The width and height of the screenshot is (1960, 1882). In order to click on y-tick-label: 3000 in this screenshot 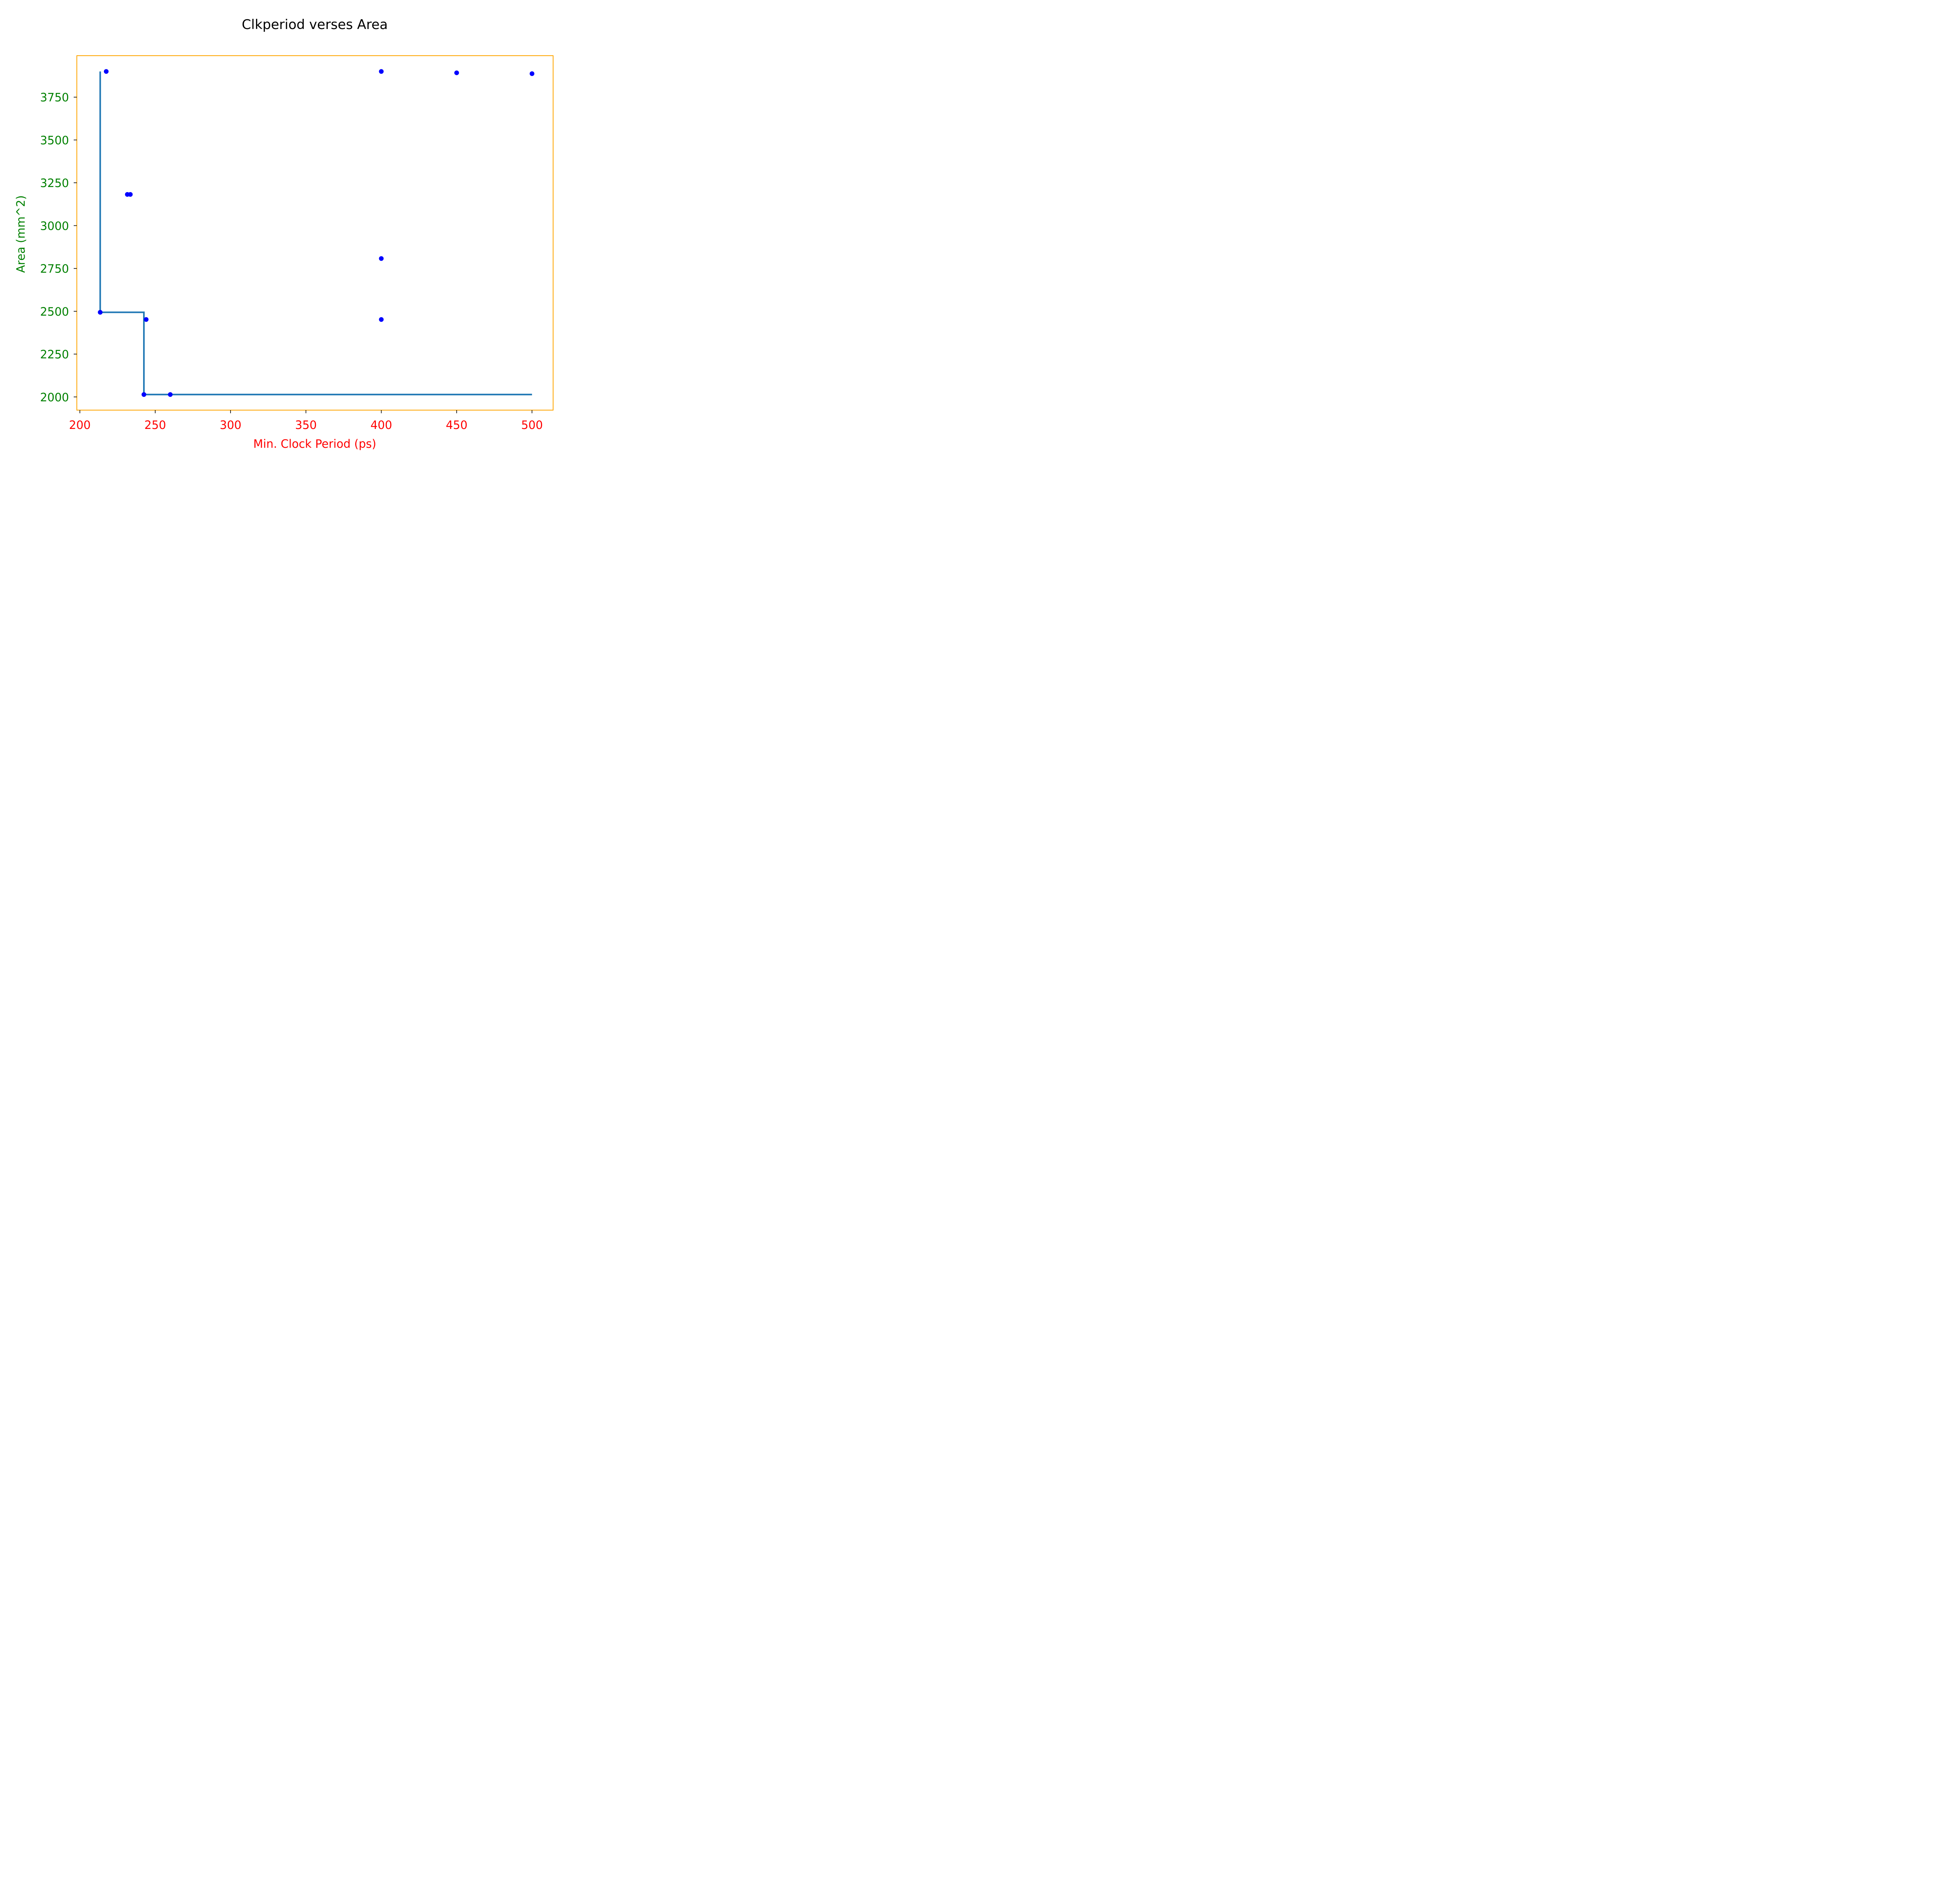, I will do `click(54, 226)`.